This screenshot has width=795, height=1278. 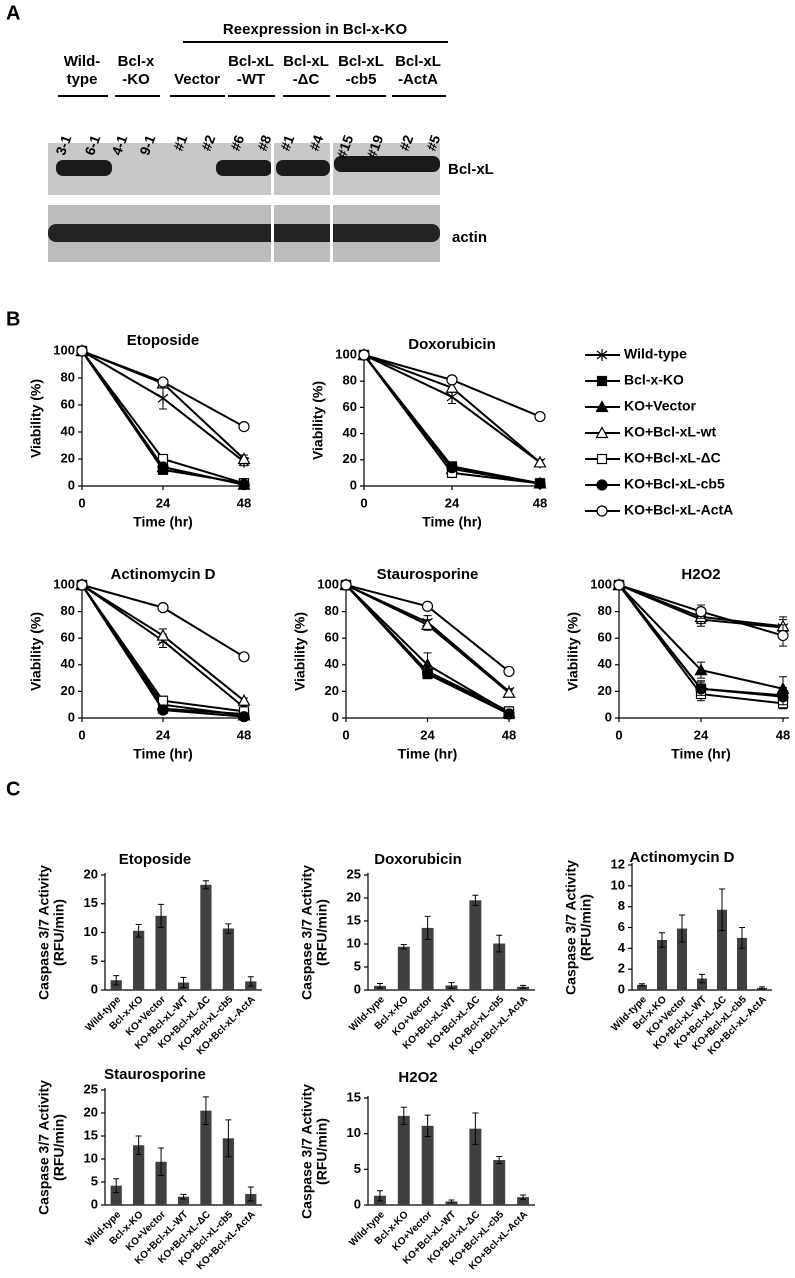 What do you see at coordinates (681, 857) in the screenshot?
I see `chart-title: Actinomycin D` at bounding box center [681, 857].